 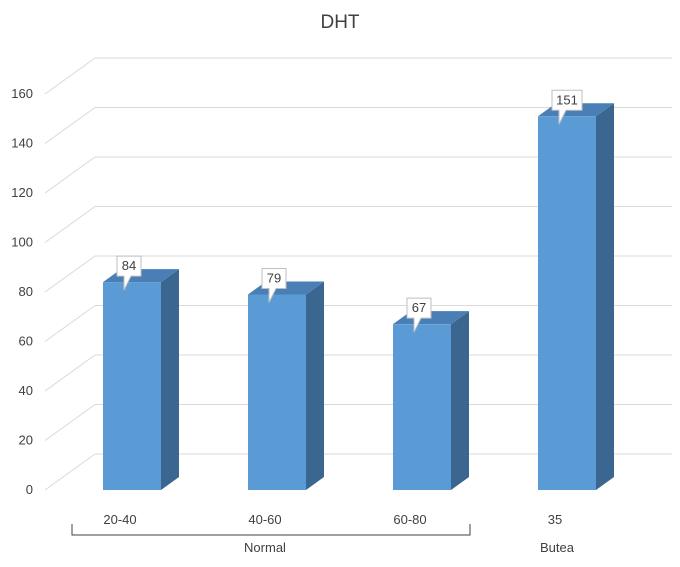 I want to click on data-label-callout: 79, so click(x=274, y=285).